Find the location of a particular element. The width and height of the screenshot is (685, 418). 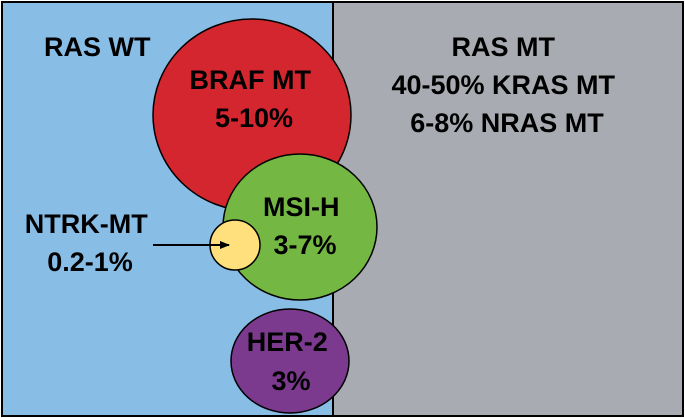

msi-pct: 3-7% is located at coordinates (304, 245).